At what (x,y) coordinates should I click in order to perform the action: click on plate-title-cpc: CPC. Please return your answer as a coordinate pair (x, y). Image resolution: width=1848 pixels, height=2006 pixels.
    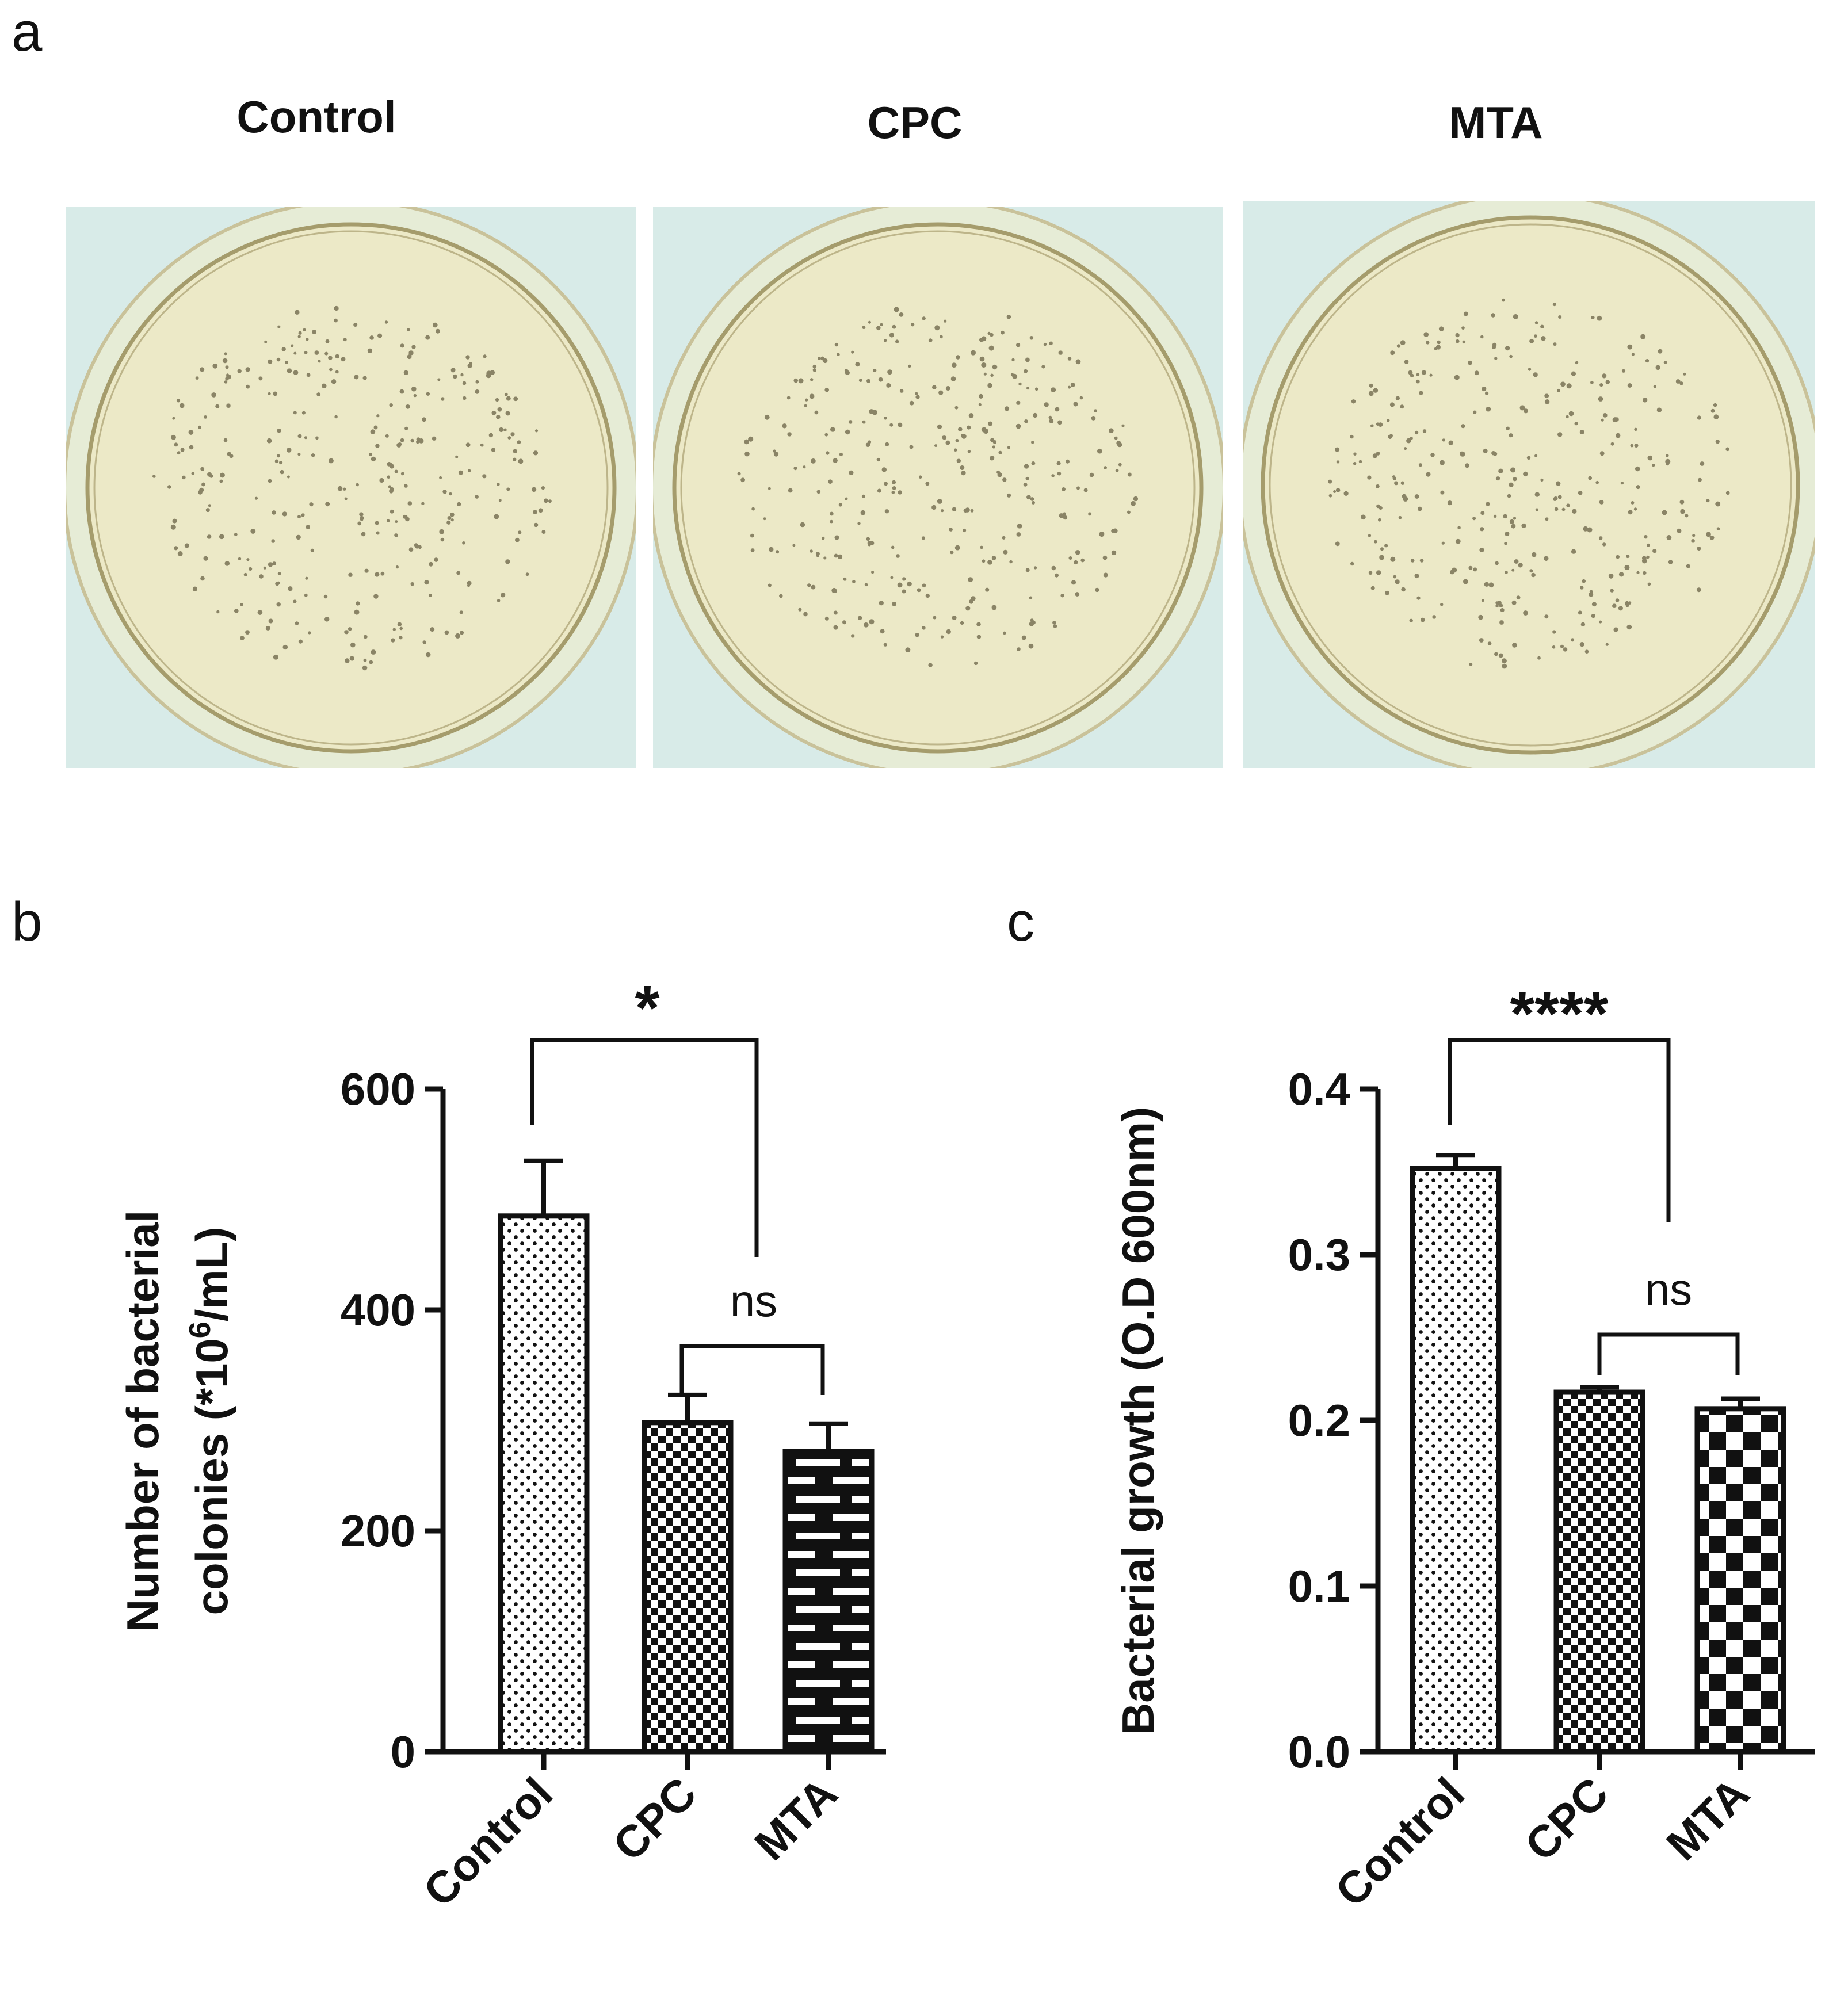
    Looking at the image, I should click on (915, 122).